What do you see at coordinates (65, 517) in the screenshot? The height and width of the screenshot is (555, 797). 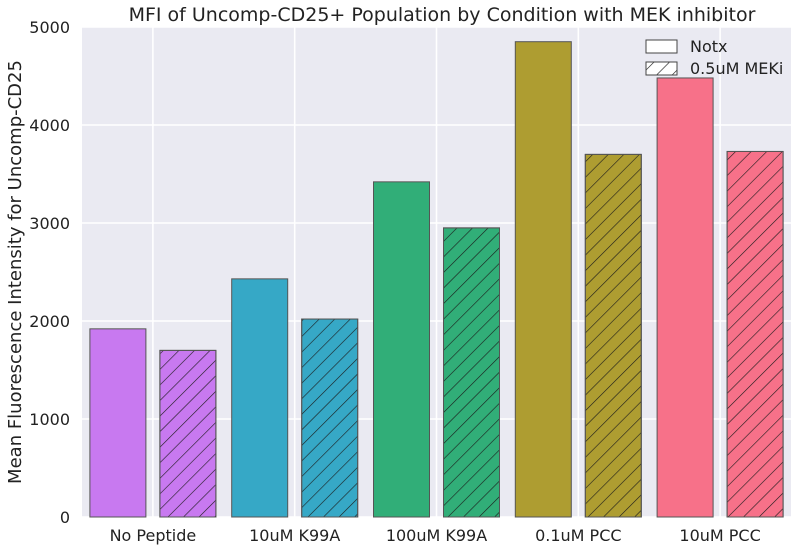 I see `y-tick-label: 0` at bounding box center [65, 517].